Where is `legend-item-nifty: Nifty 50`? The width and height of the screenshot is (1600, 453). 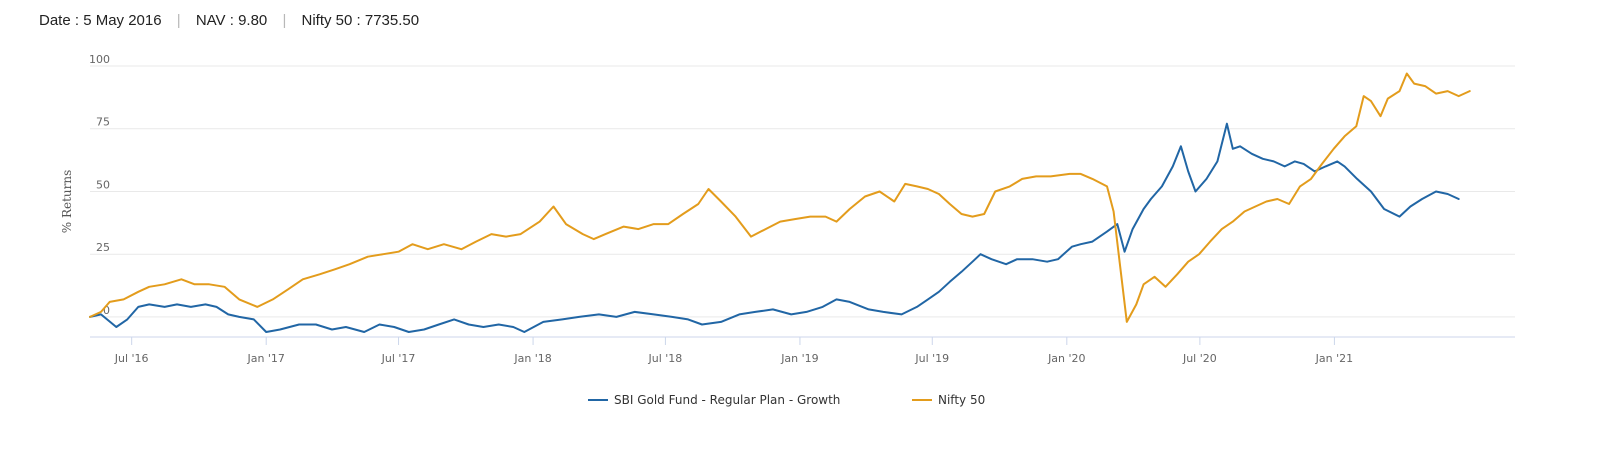
legend-item-nifty: Nifty 50 is located at coordinates (948, 400).